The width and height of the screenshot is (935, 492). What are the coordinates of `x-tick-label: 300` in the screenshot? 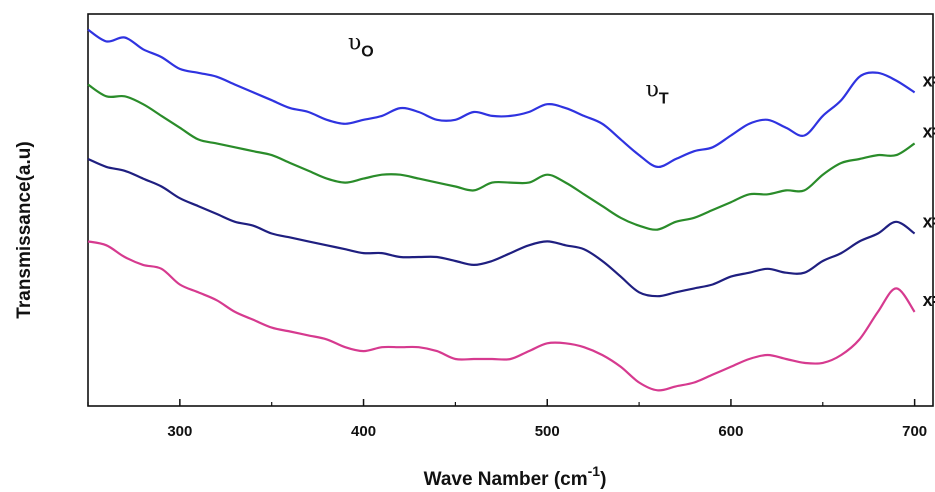 It's located at (179, 431).